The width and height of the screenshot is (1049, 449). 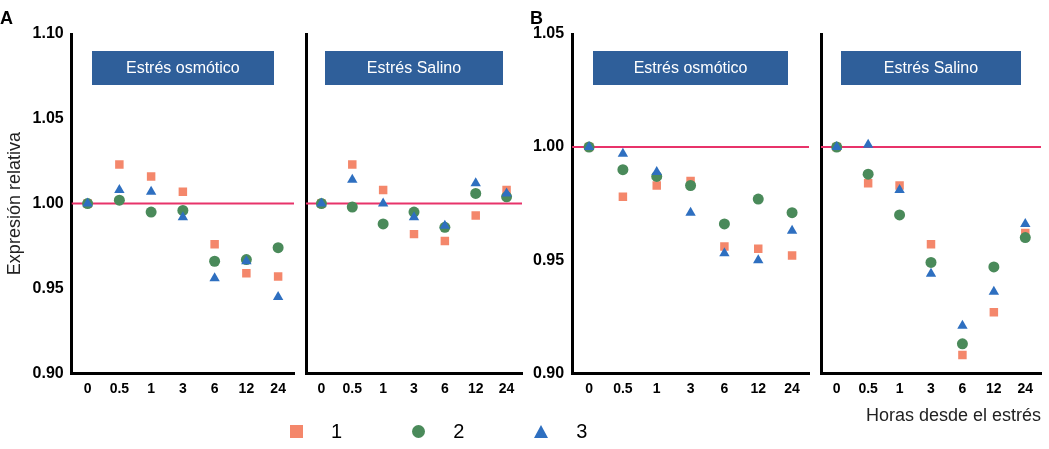 What do you see at coordinates (6, 18) in the screenshot?
I see `chart-title: A` at bounding box center [6, 18].